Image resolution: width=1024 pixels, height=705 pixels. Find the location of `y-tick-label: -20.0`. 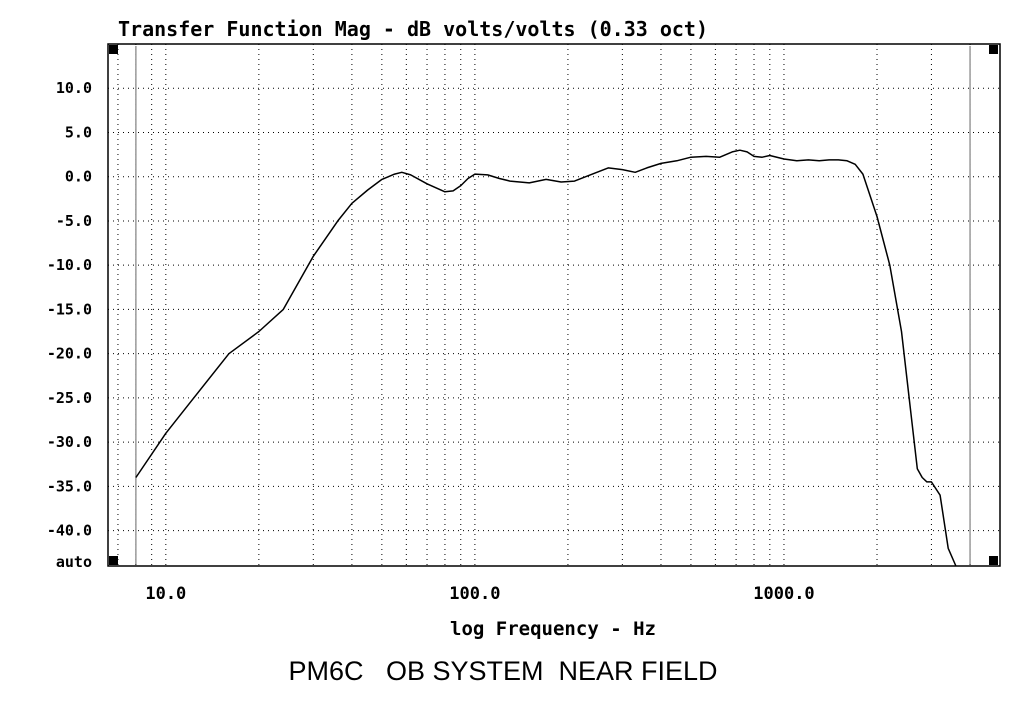

y-tick-label: -20.0 is located at coordinates (69, 354).